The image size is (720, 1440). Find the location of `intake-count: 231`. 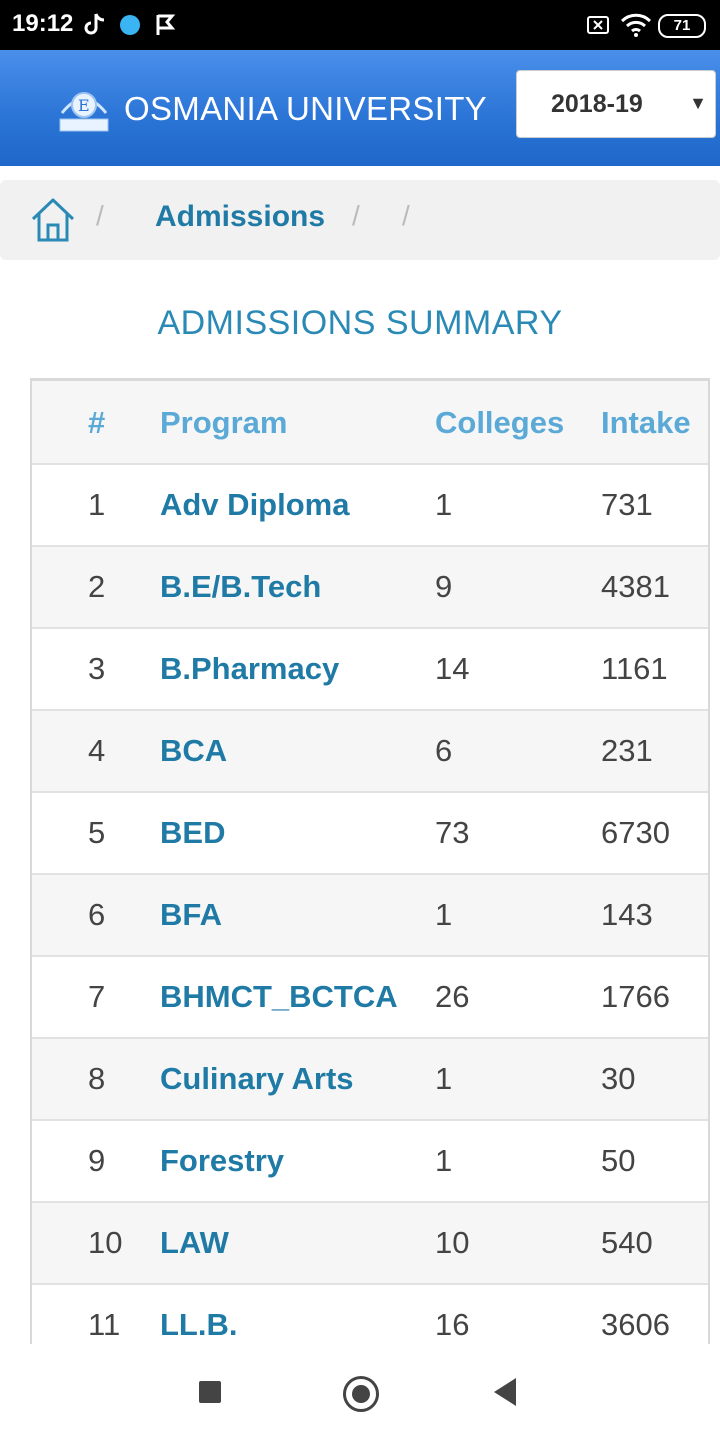

intake-count: 231 is located at coordinates (627, 750).